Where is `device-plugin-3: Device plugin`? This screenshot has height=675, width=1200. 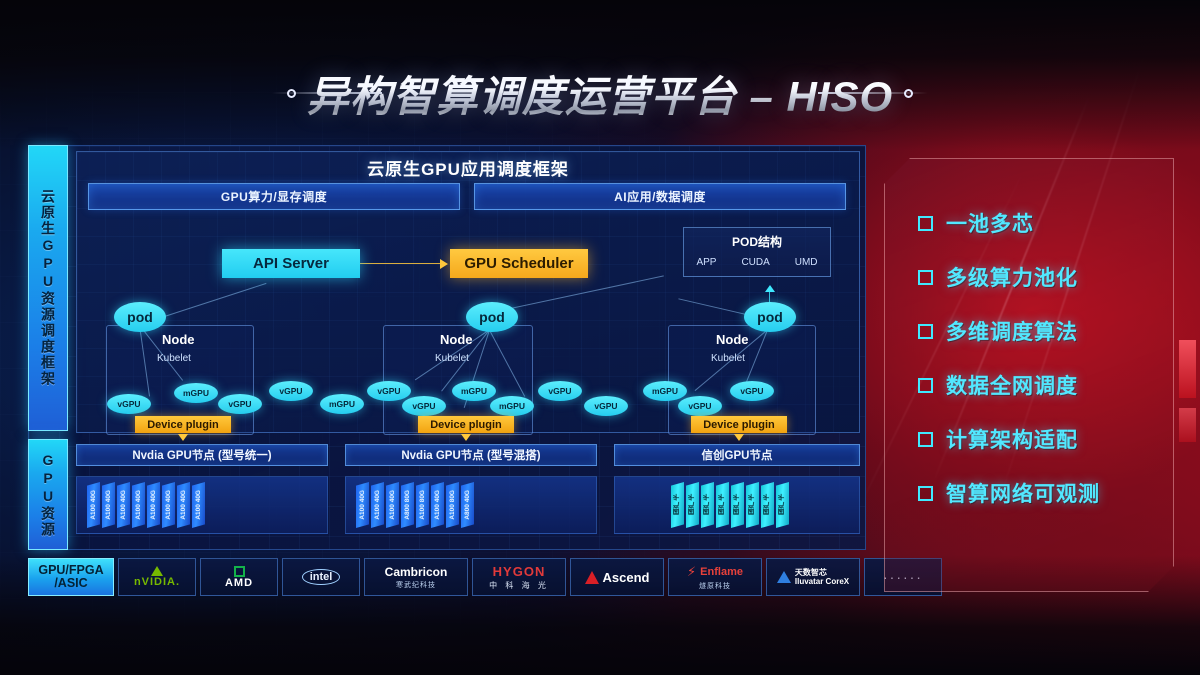 device-plugin-3: Device plugin is located at coordinates (739, 424).